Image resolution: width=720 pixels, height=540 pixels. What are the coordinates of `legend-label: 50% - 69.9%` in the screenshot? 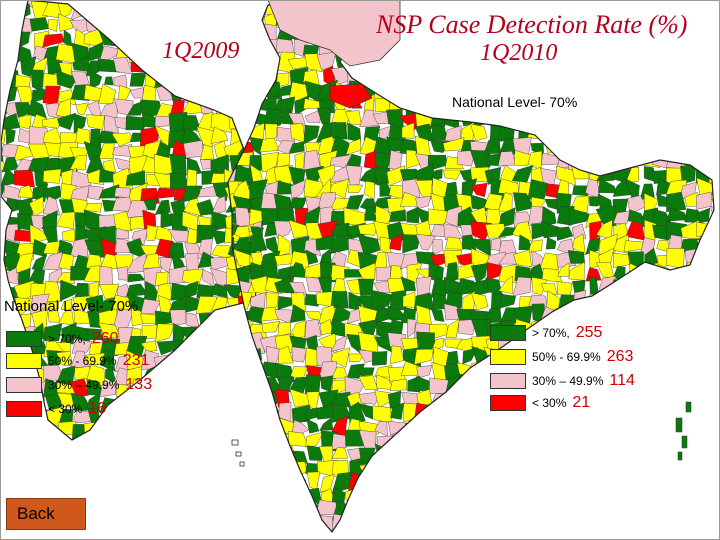 It's located at (82, 361).